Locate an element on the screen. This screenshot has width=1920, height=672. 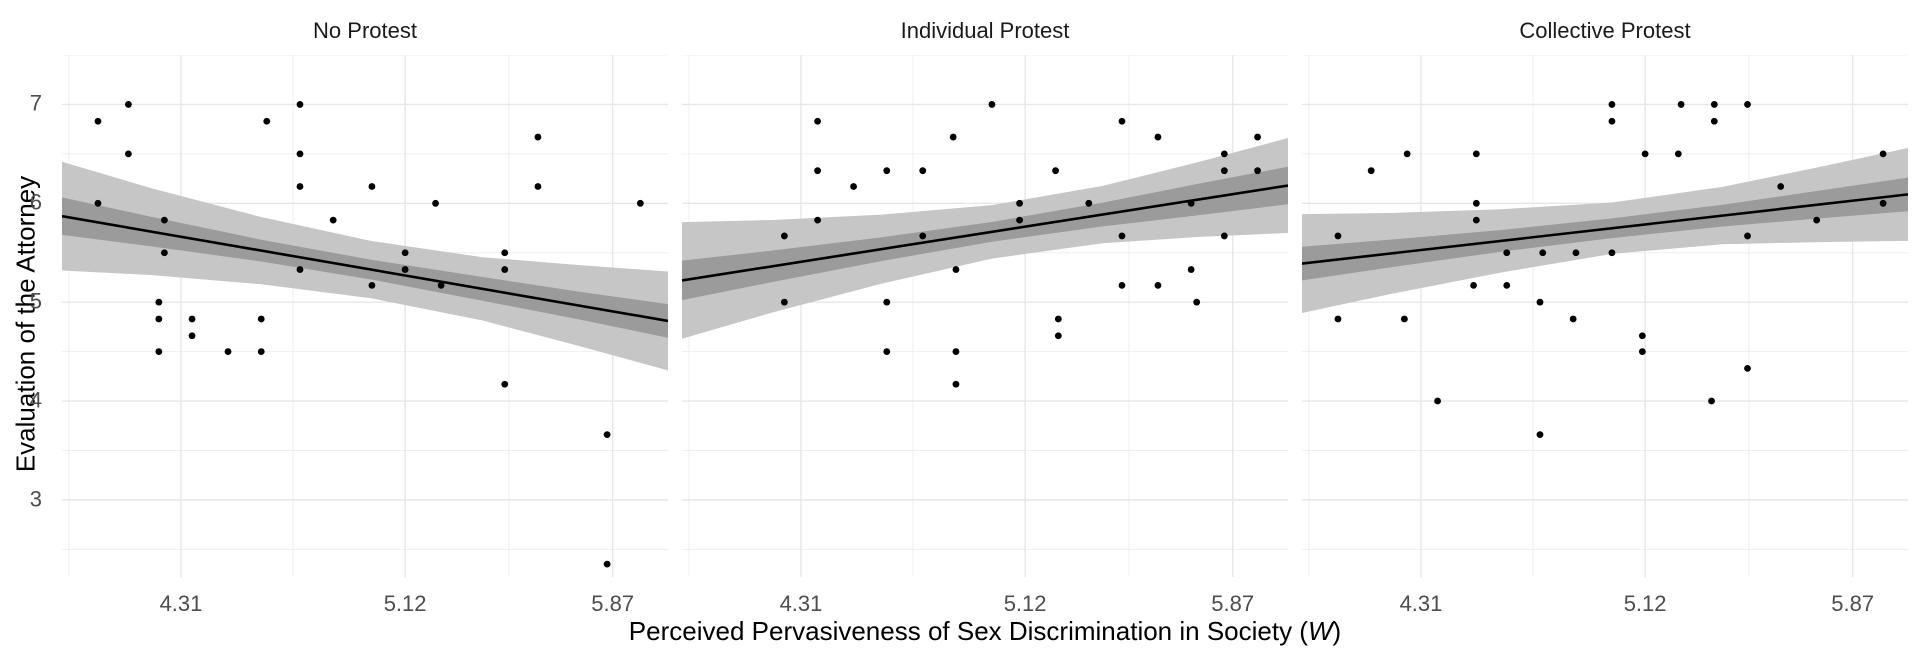
x-axis-title-suffix: ) is located at coordinates (1337, 631).